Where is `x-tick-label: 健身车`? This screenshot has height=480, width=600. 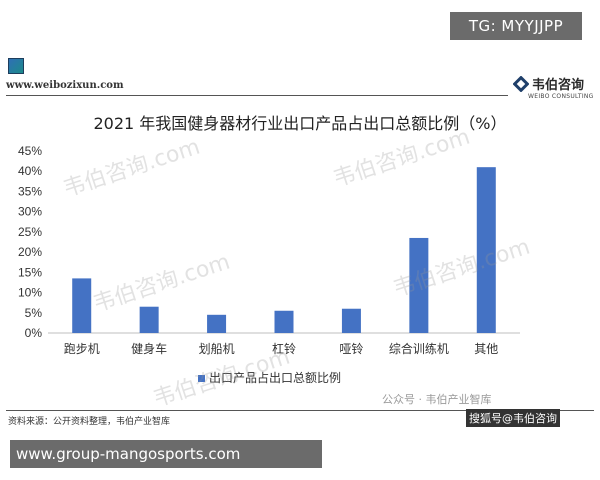
x-tick-label: 健身车 is located at coordinates (149, 348).